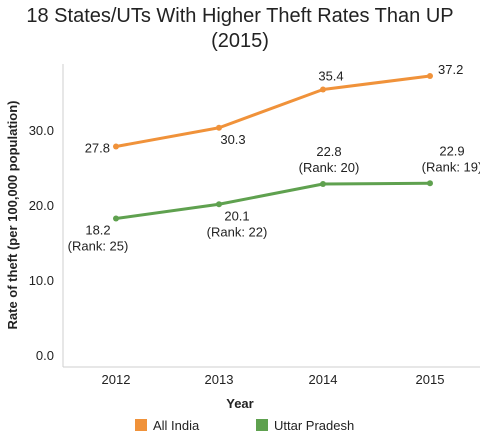 This screenshot has width=480, height=434. Describe the element at coordinates (237, 231) in the screenshot. I see `data-label: (Rank: 22)` at that location.